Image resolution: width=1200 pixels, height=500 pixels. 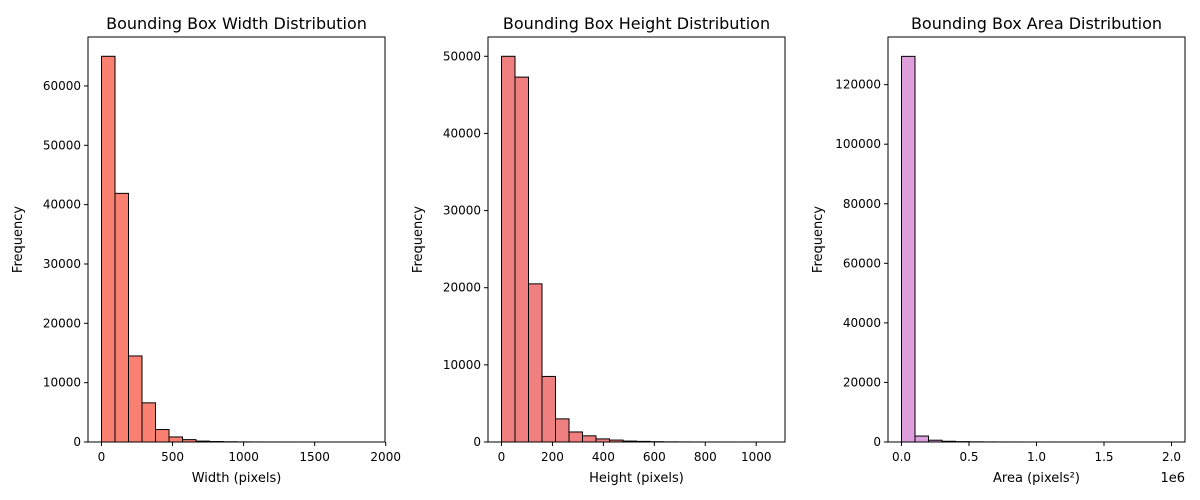 What do you see at coordinates (705, 457) in the screenshot?
I see `x-tick-label: 800` at bounding box center [705, 457].